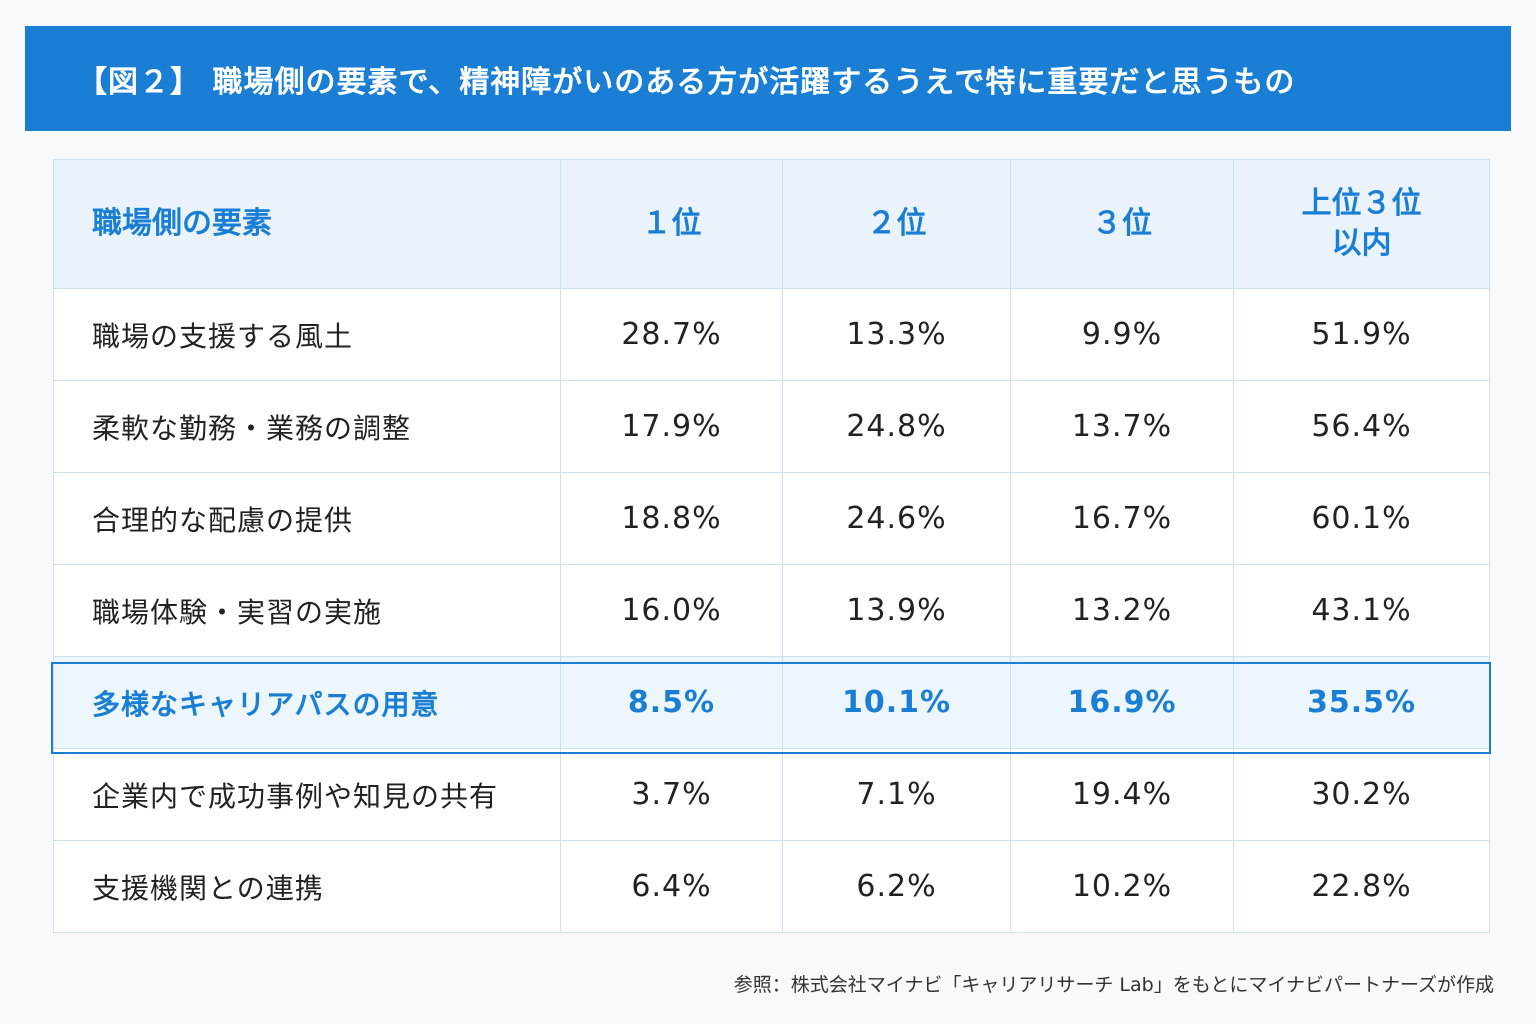 The height and width of the screenshot is (1024, 1536). Describe the element at coordinates (307, 886) in the screenshot. I see `row-label: 支援機関との連携` at that location.